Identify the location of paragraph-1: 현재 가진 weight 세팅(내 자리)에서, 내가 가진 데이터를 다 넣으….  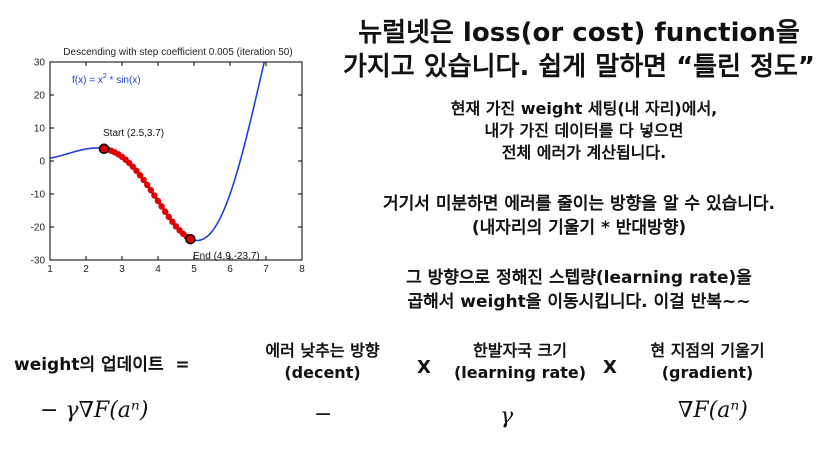
(584, 131).